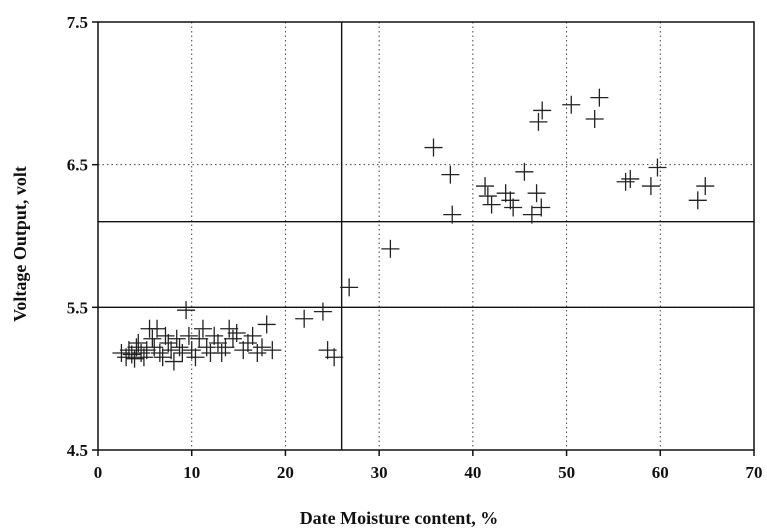  I want to click on y-tick-label: 5.5, so click(77, 307).